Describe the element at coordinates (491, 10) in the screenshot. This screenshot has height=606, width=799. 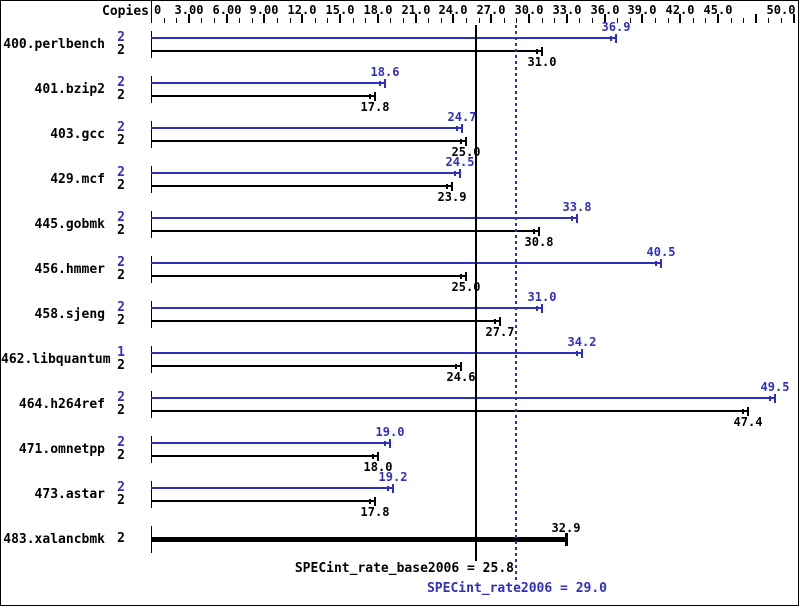
I see `axis-tick-label: 27.0` at that location.